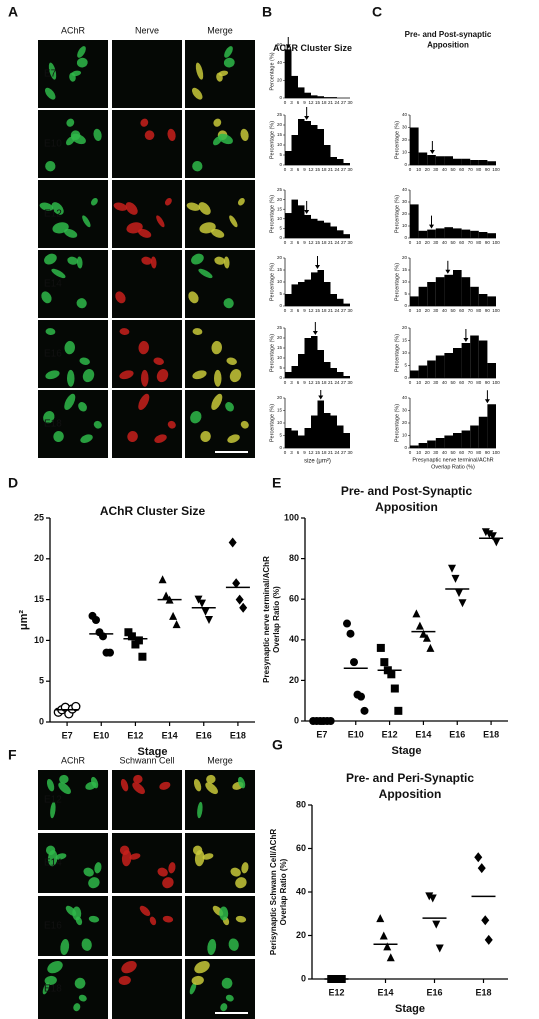  Describe the element at coordinates (385, 992) in the screenshot. I see `x-tick-label: E14` at that location.